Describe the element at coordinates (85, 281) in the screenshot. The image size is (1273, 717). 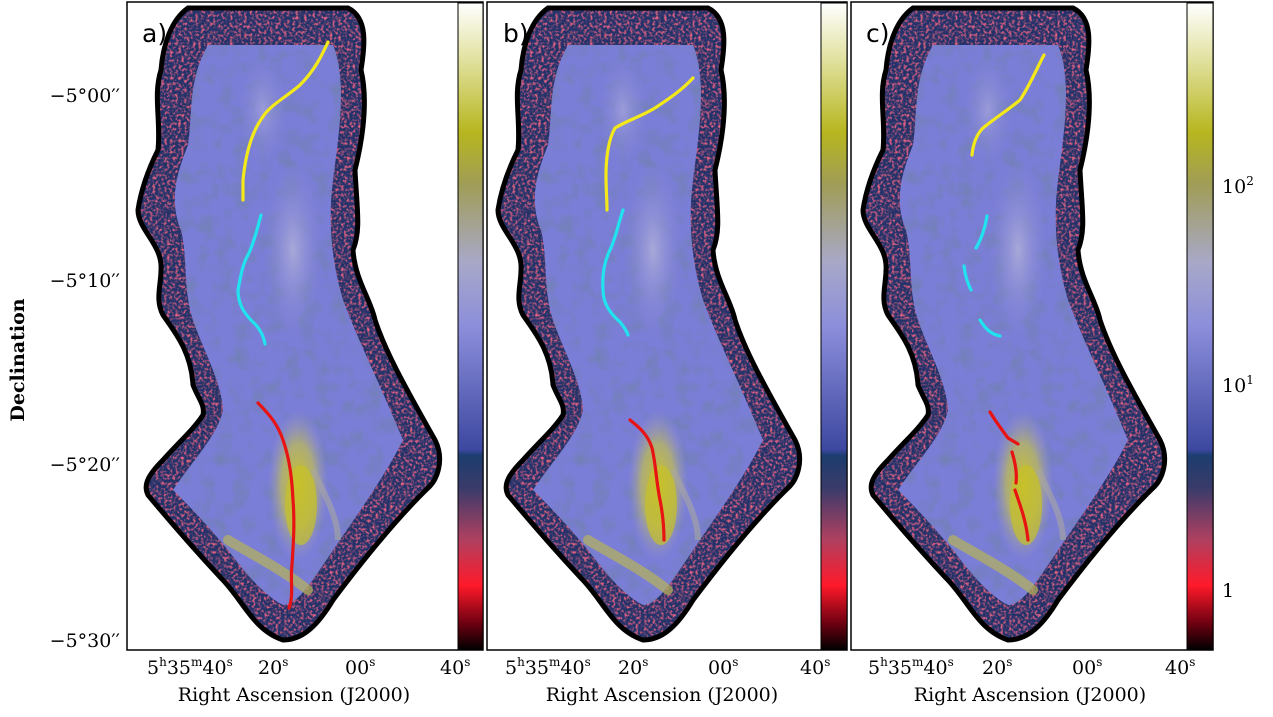
I see `dec-tick-label: −5°10′′` at that location.